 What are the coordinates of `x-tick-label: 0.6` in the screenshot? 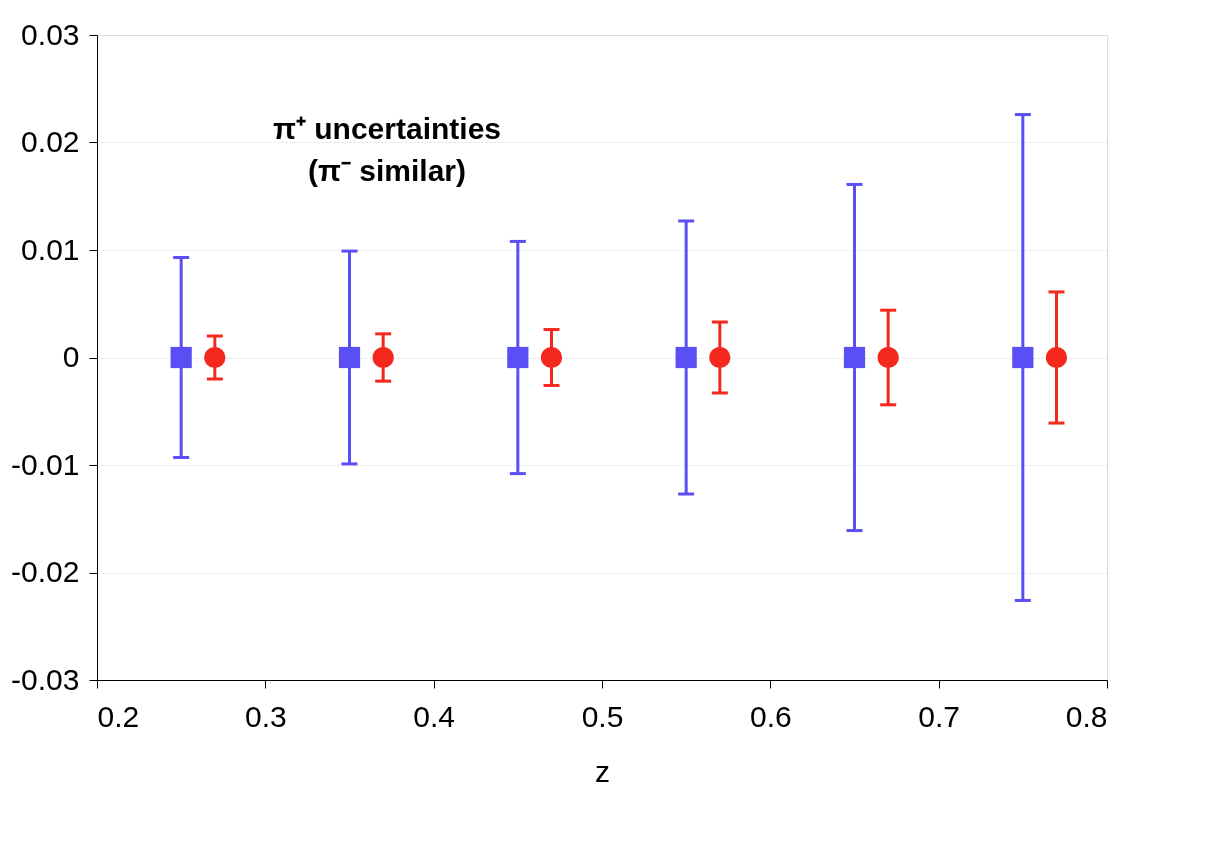 It's located at (770, 716).